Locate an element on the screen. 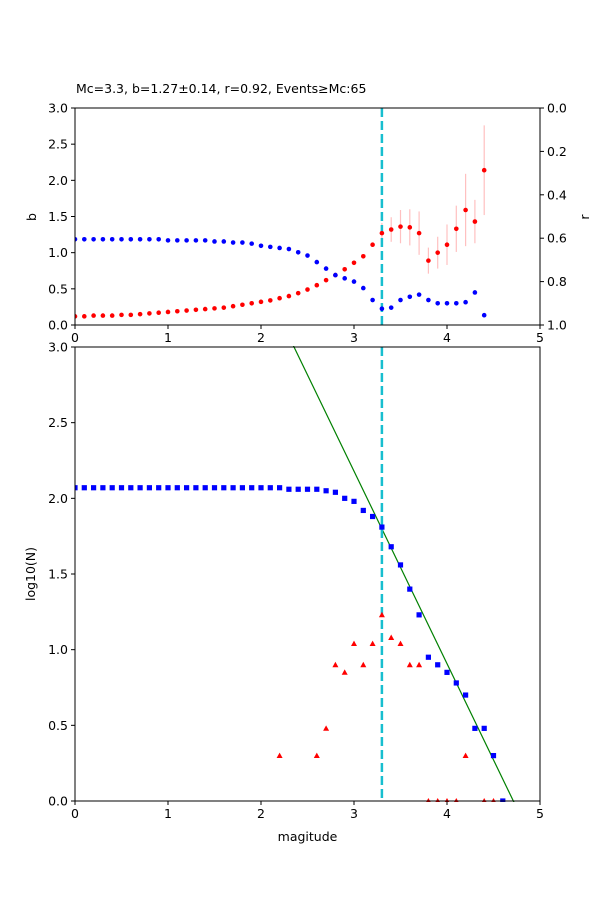 The height and width of the screenshot is (900, 600). top-x-tick-label: 0 is located at coordinates (75, 337).